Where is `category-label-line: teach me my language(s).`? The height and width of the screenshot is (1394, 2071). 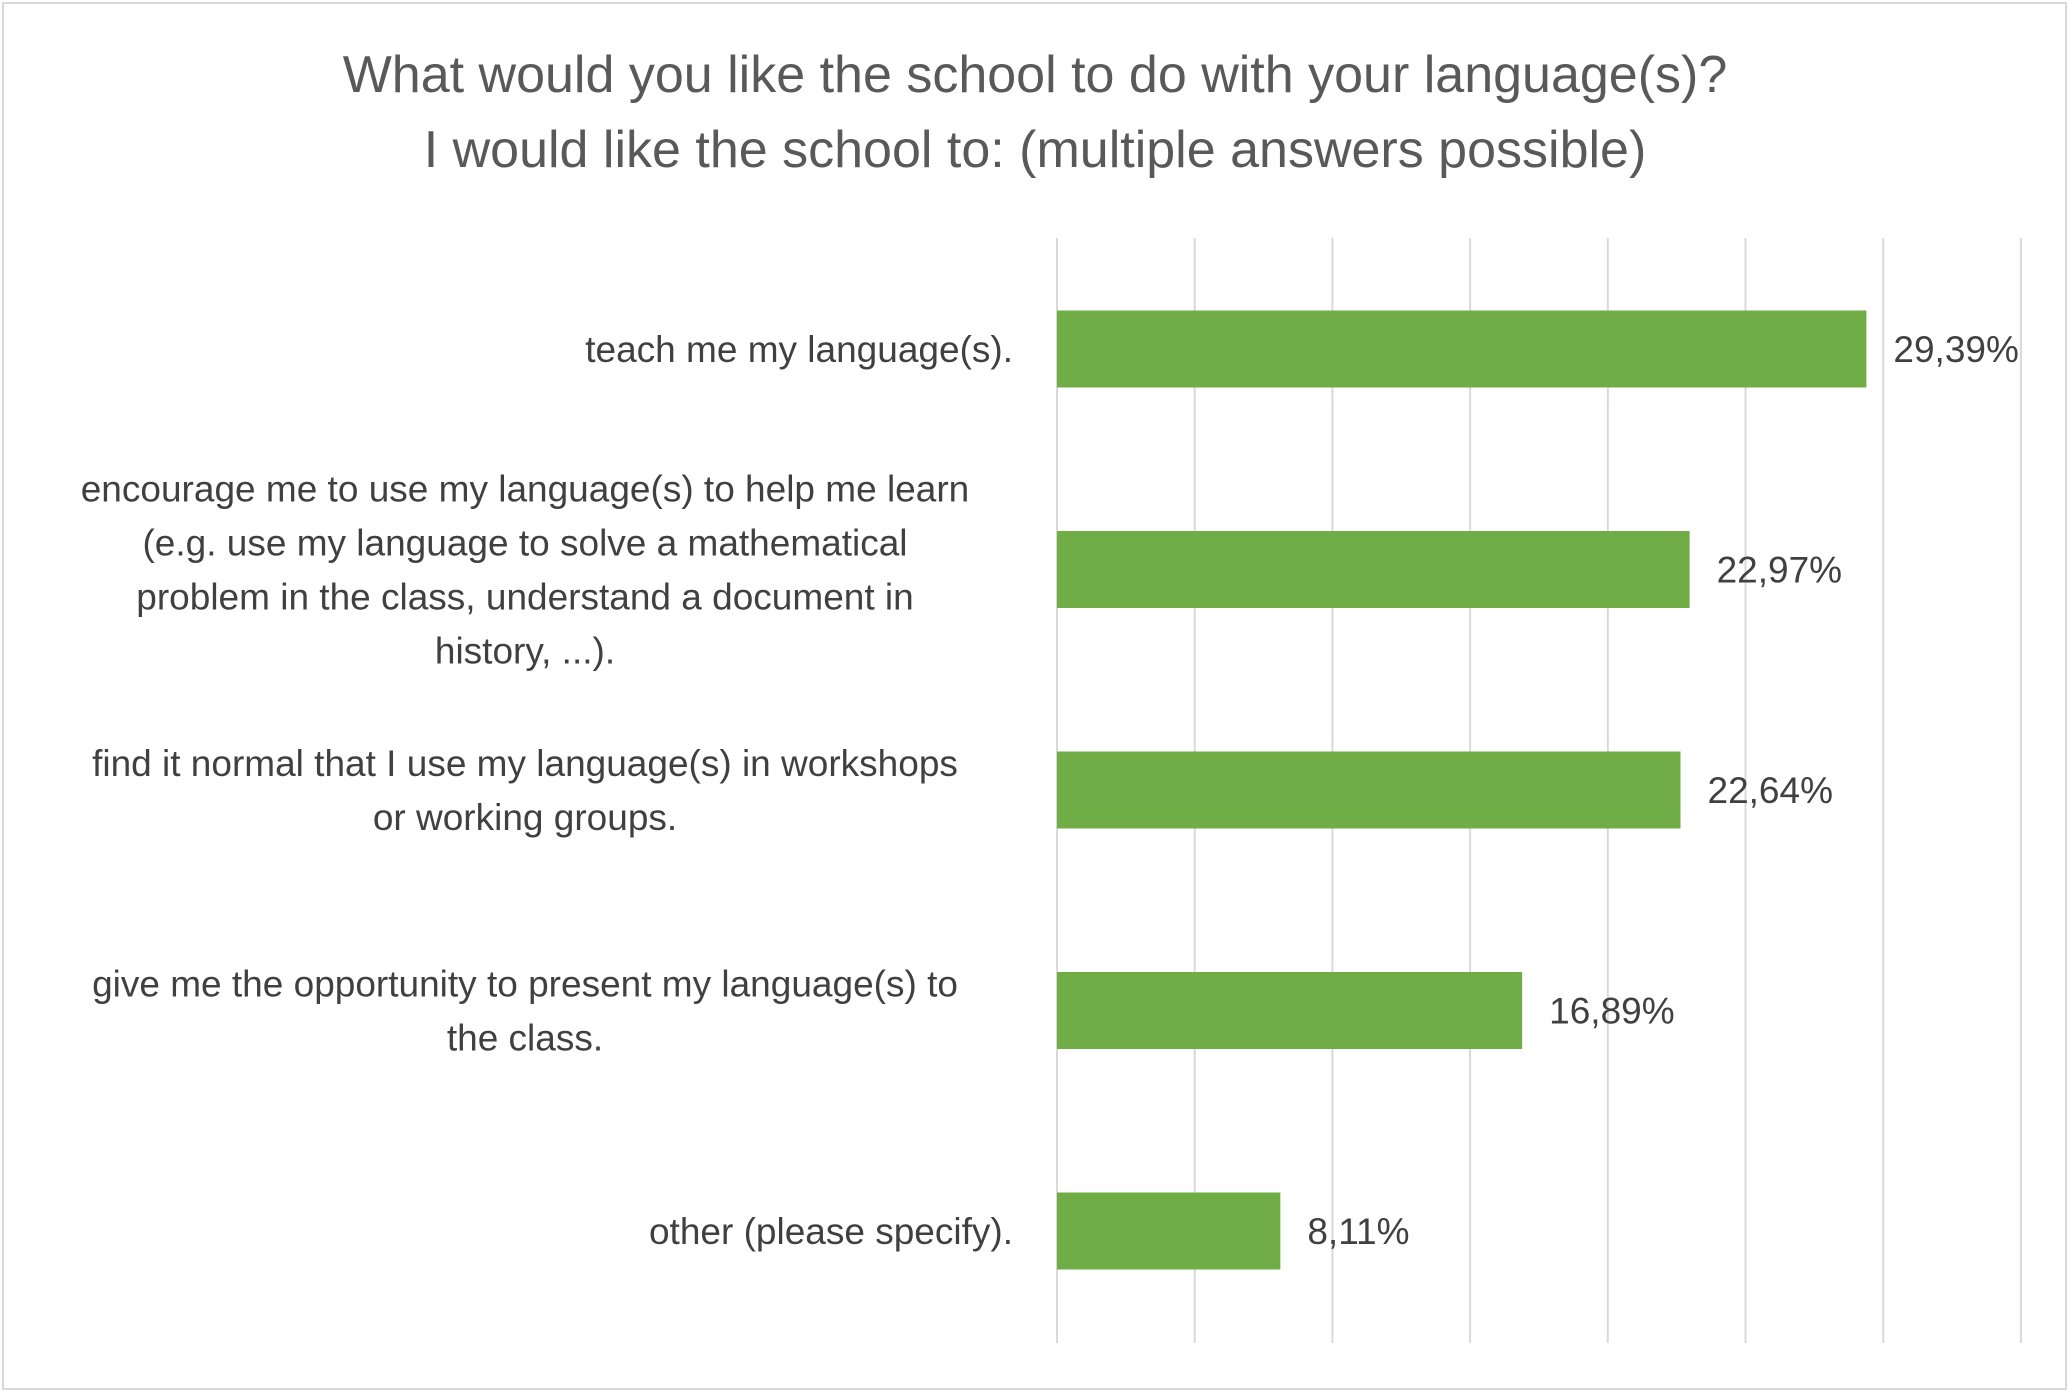
category-label-line: teach me my language(s). is located at coordinates (799, 349).